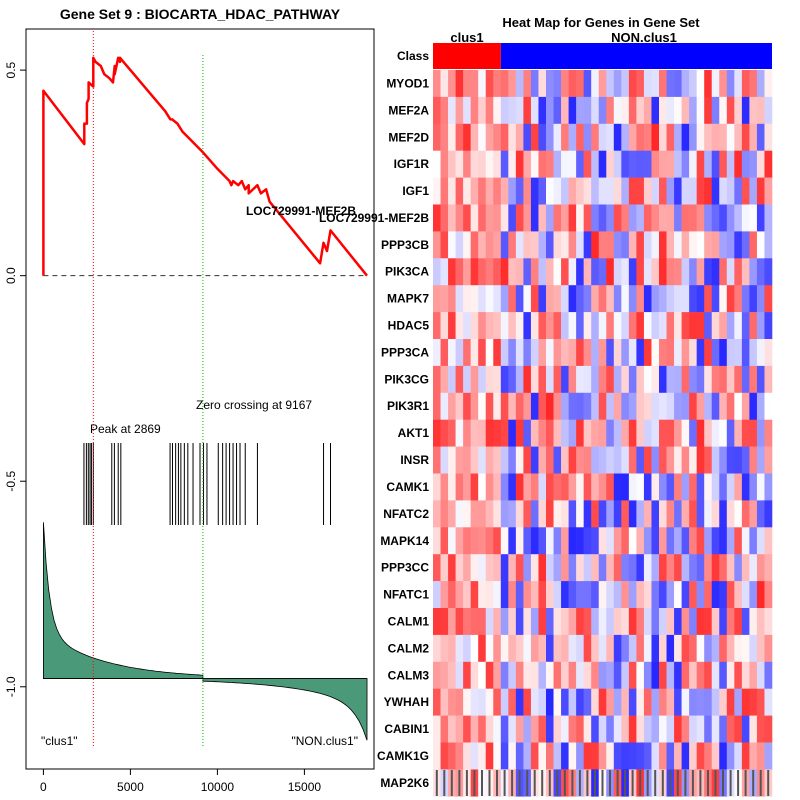 This screenshot has height=800, width=800. What do you see at coordinates (59, 741) in the screenshot?
I see `class-label-left: "clus1"` at bounding box center [59, 741].